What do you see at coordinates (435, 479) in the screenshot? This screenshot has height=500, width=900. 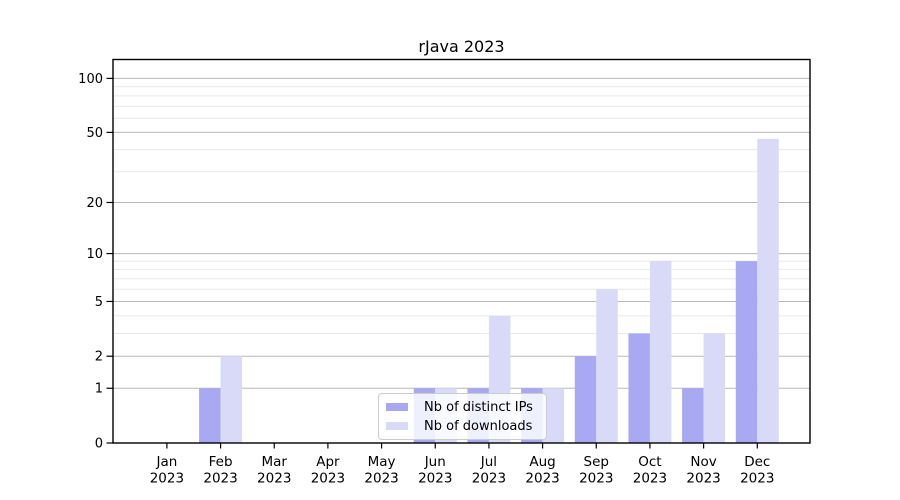 I see `x-tick-label-year-jun: 2023` at bounding box center [435, 479].